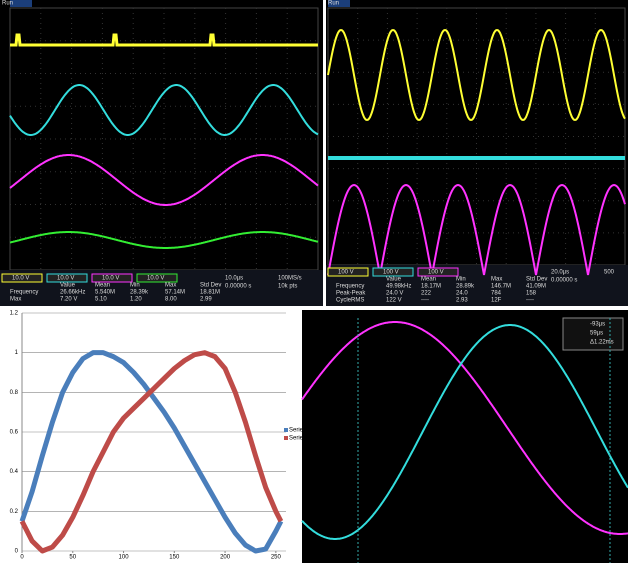 This screenshot has height=563, width=628. What do you see at coordinates (394, 301) in the screenshot?
I see `measure-cell: 122 V` at bounding box center [394, 301].